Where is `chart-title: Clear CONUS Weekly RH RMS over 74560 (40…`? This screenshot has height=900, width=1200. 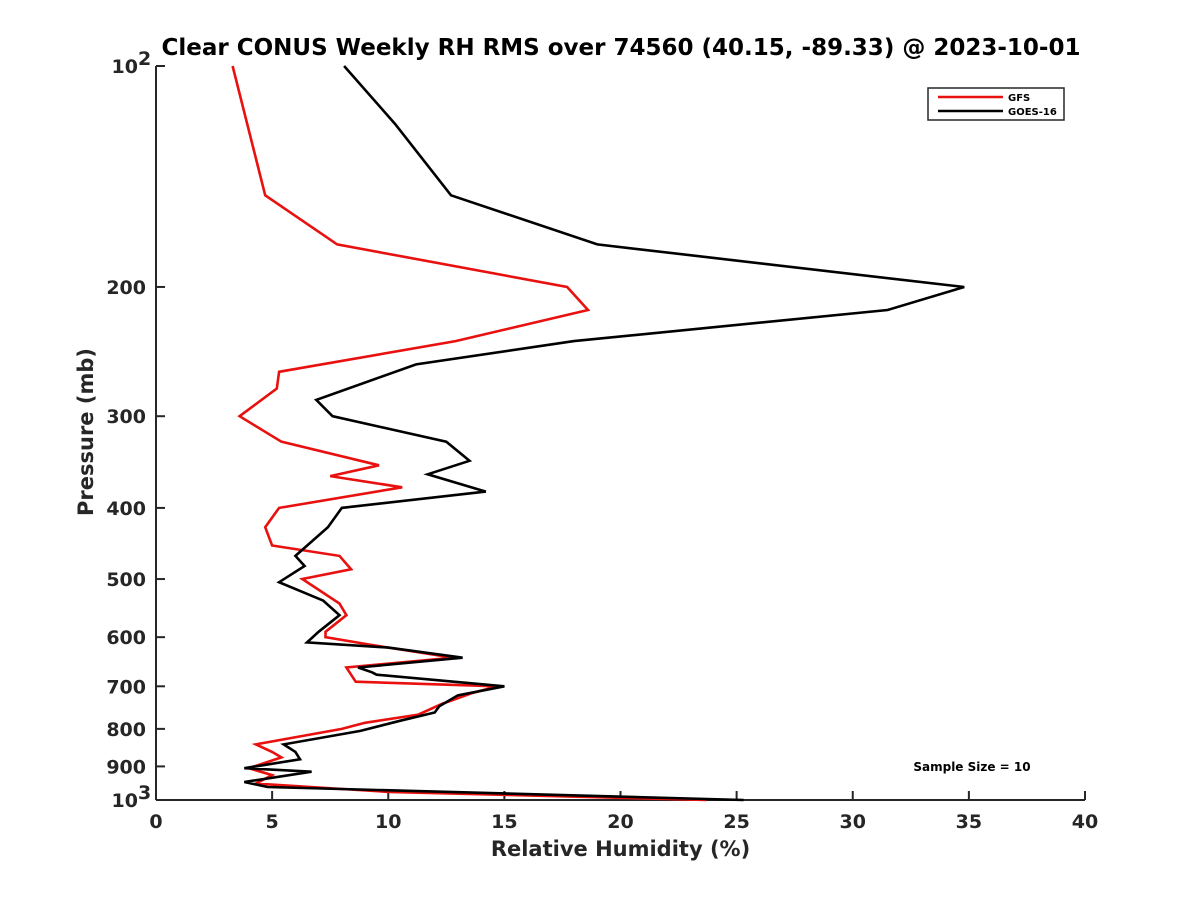 chart-title: Clear CONUS Weekly RH RMS over 74560 (40… is located at coordinates (621, 48).